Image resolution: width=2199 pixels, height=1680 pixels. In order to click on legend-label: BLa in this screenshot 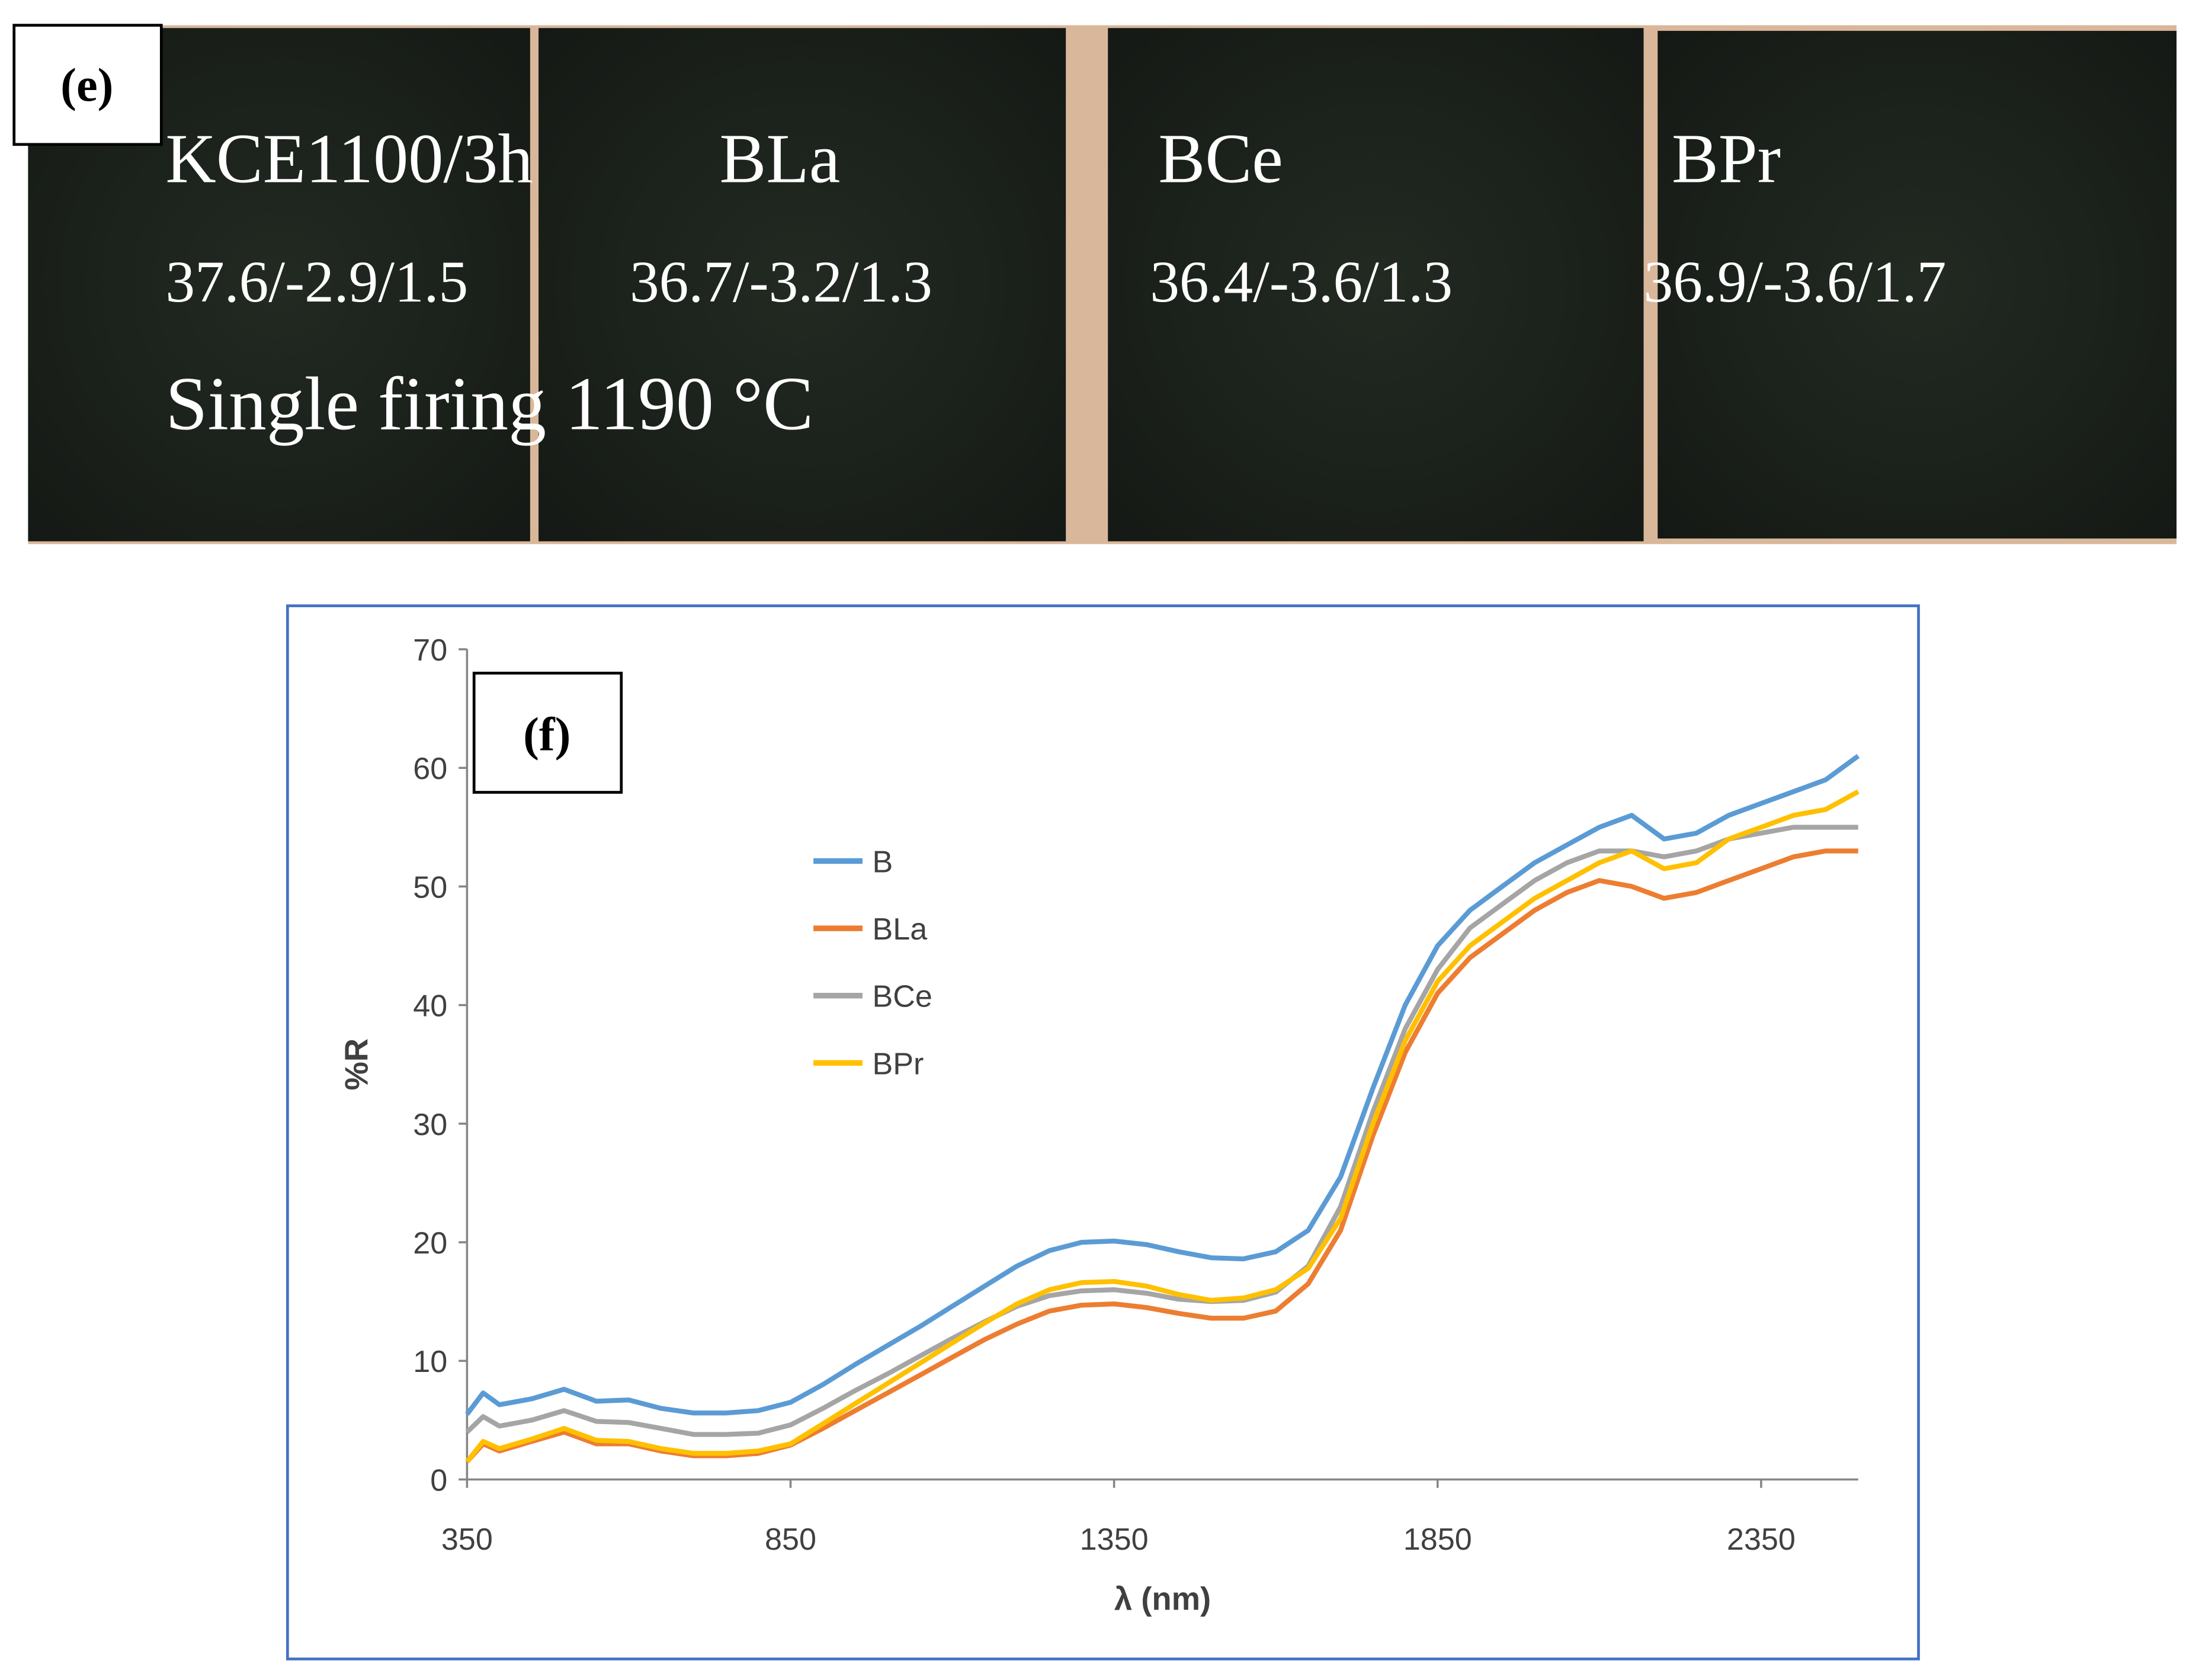, I will do `click(900, 929)`.